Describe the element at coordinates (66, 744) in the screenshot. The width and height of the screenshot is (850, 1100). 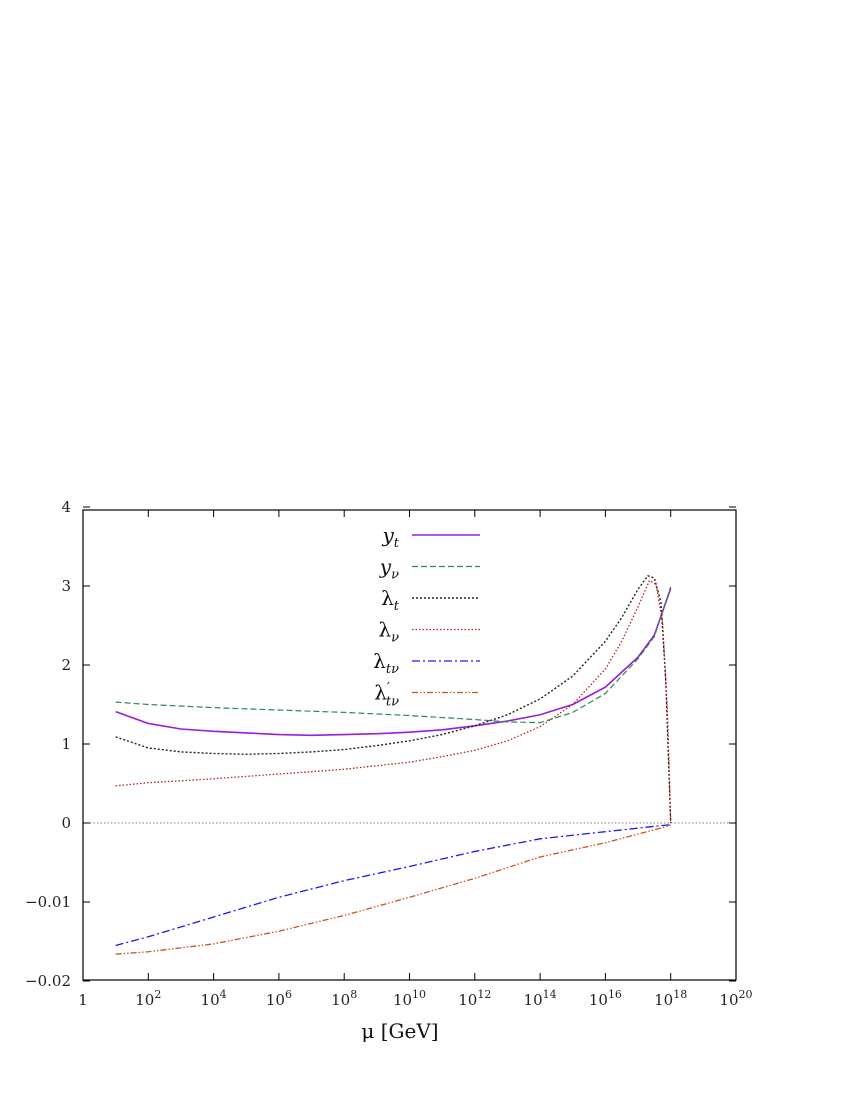
I see `y-tick-label: 1` at that location.